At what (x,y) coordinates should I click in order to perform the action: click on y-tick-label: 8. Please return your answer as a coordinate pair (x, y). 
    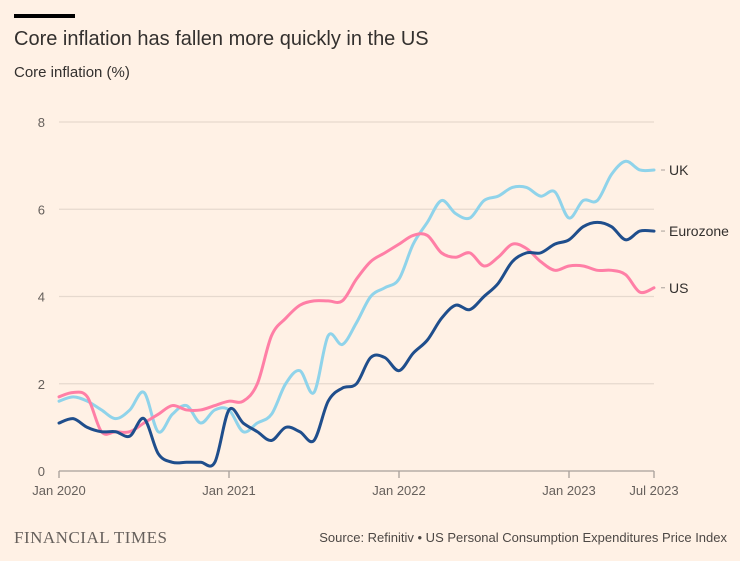
    Looking at the image, I should click on (41, 122).